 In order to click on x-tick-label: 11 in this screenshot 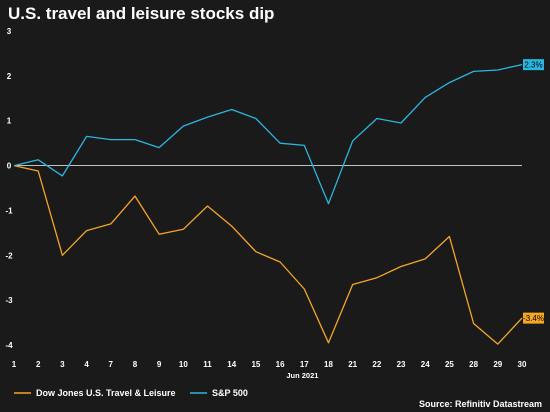, I will do `click(207, 364)`.